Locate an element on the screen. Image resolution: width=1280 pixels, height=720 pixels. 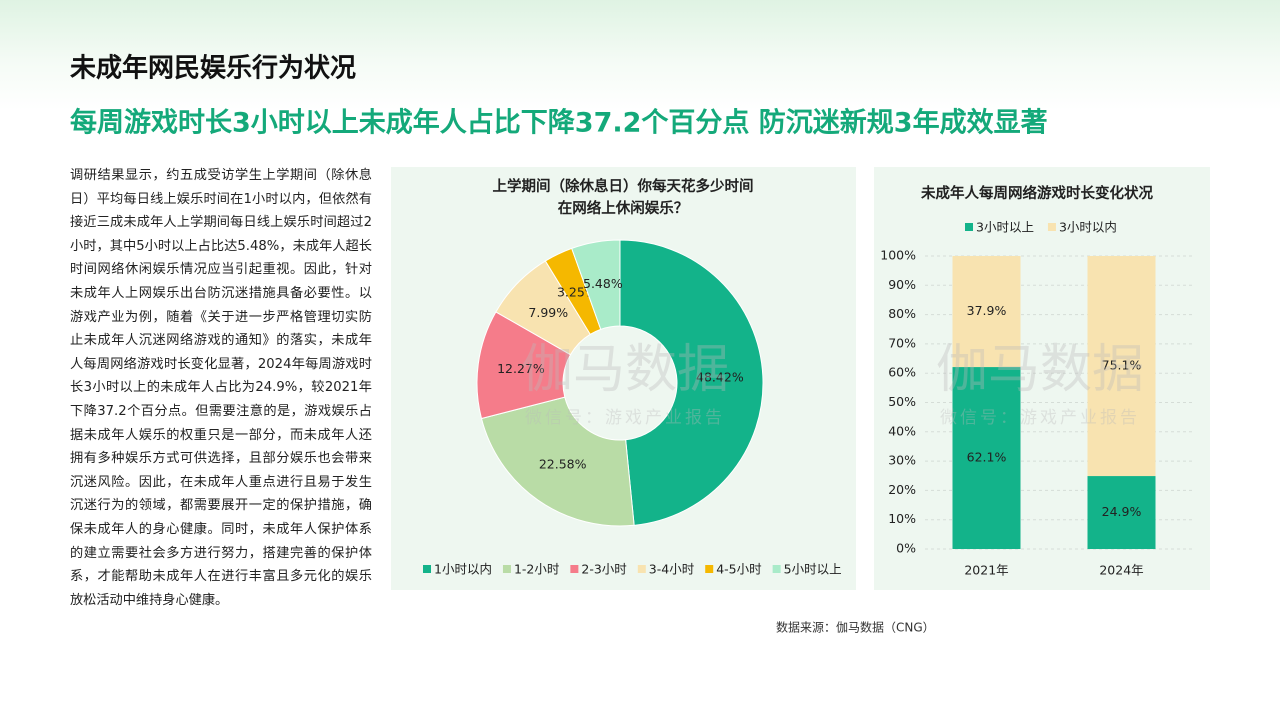
legend-label: 1-2小时 is located at coordinates (537, 569).